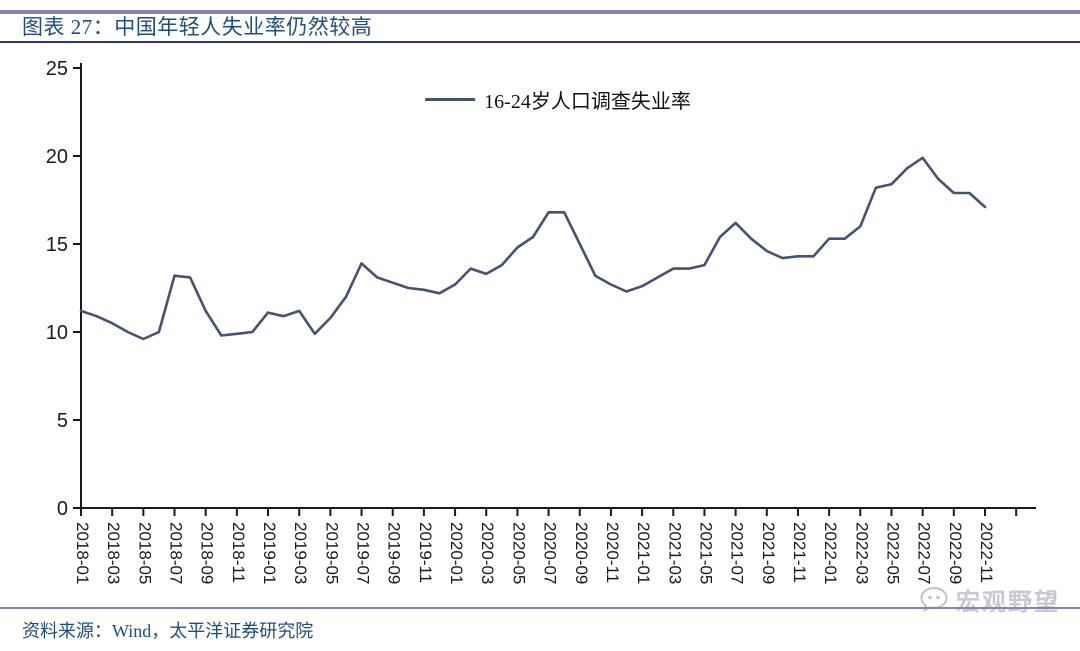 The image size is (1080, 651). I want to click on x-tick-label: 2019-01, so click(269, 553).